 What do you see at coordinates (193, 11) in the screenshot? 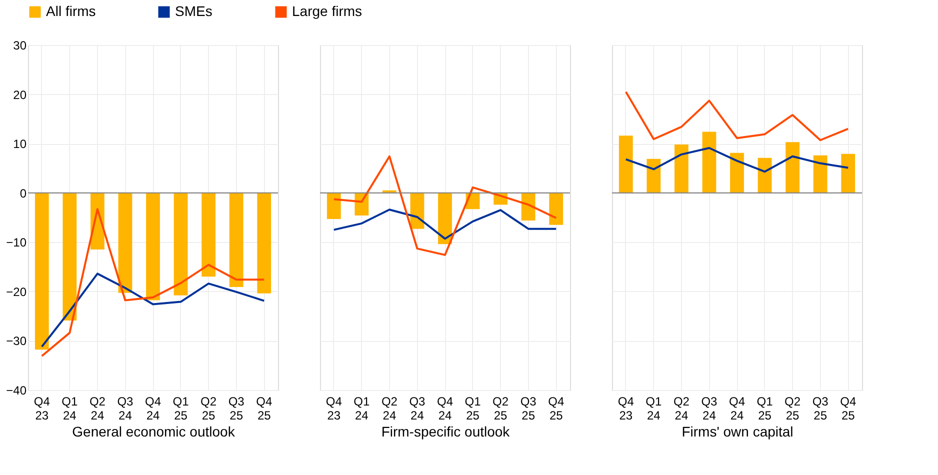
I see `legend-label: SMEs` at bounding box center [193, 11].